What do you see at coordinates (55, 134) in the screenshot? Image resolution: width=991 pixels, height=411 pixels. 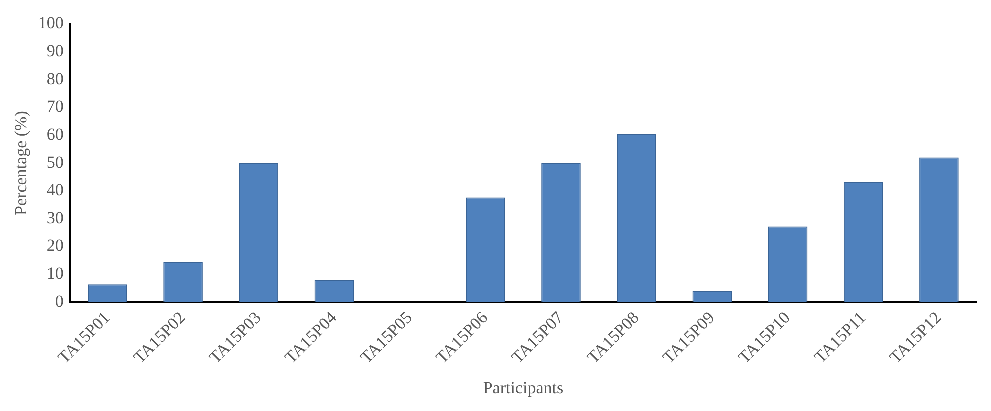 I see `y-tick-label: 60` at bounding box center [55, 134].